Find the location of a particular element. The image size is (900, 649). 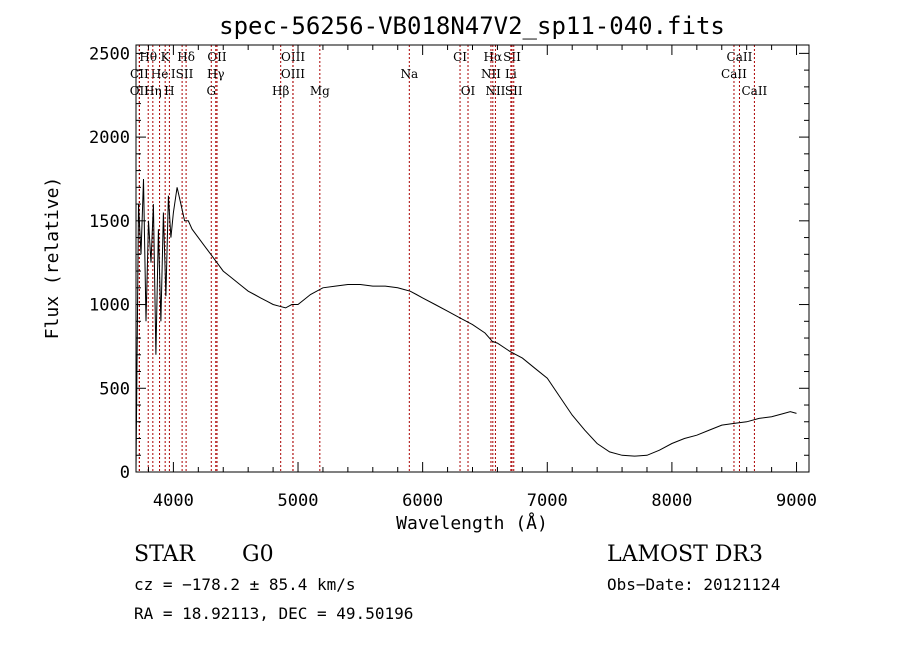

object-subclass: G0 is located at coordinates (258, 554).